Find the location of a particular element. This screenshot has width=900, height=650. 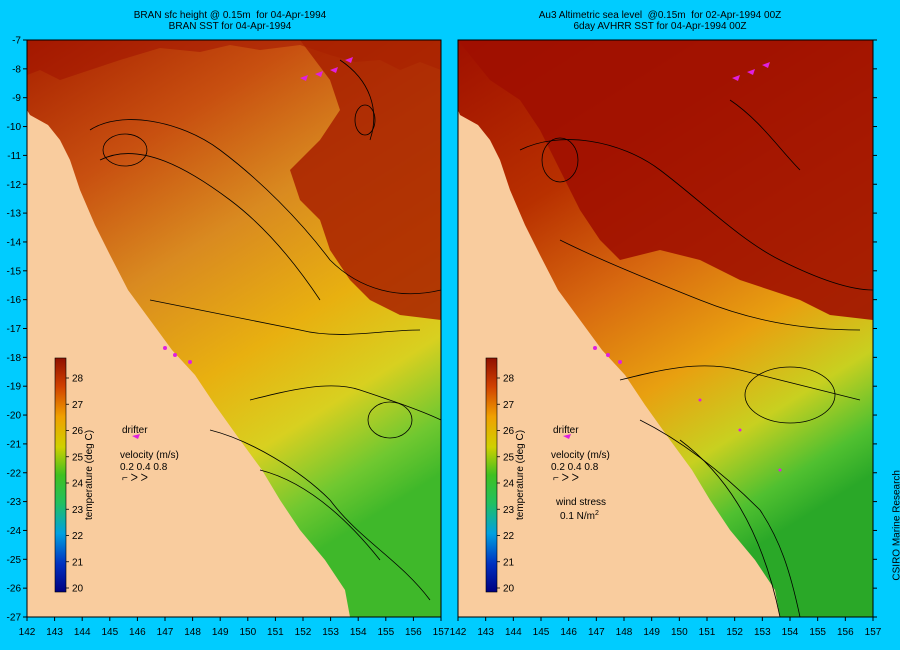

y-tick-label: -18 is located at coordinates (14, 358).